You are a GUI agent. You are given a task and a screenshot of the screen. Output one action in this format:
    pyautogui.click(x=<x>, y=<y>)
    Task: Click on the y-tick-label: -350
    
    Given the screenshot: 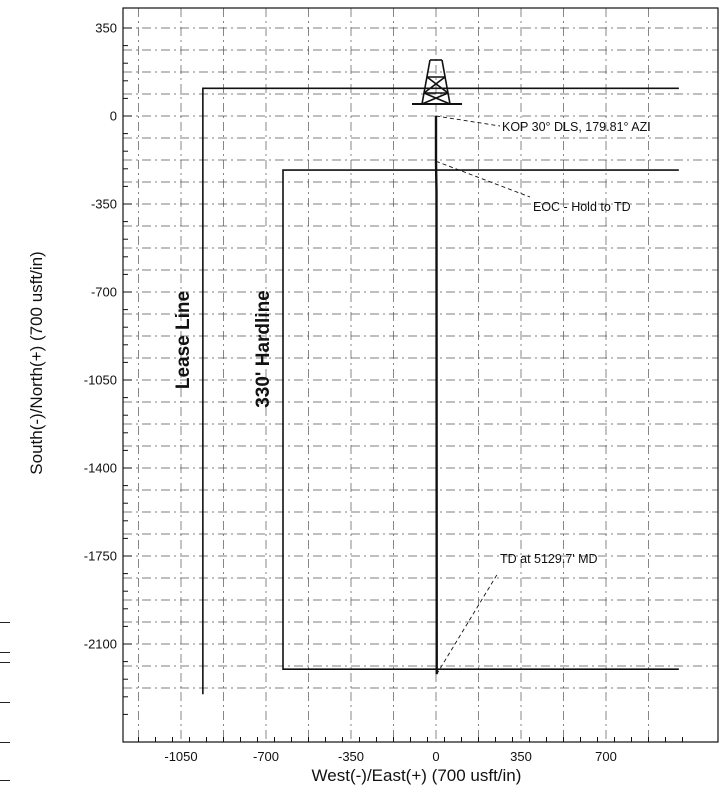 What is the action you would take?
    pyautogui.click(x=104, y=204)
    